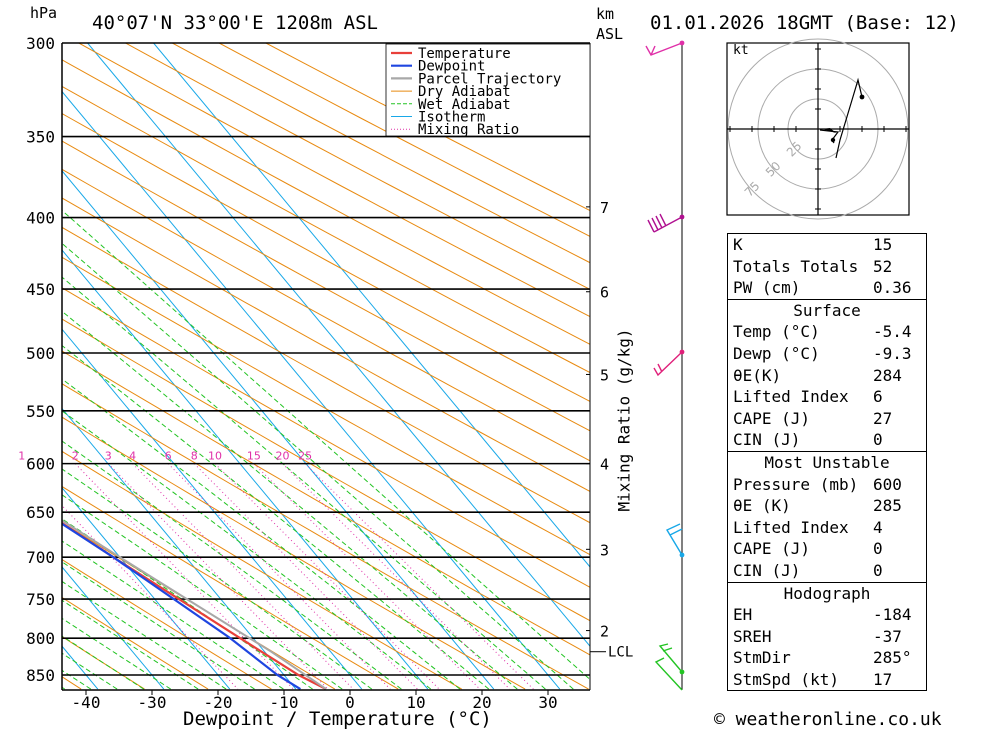 This screenshot has height=733, width=1000. I want to click on stmspd-label: StmSpd (kt), so click(786, 679).